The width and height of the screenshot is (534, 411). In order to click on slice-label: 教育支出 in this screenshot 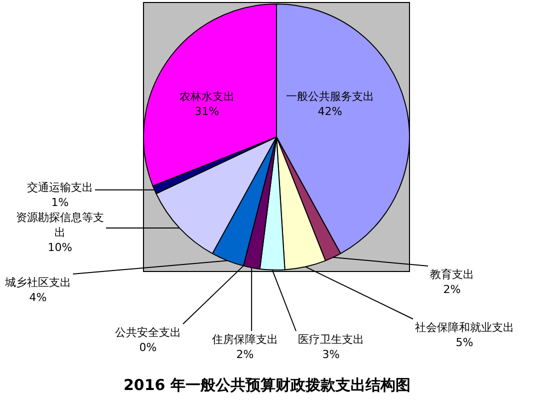, I will do `click(452, 274)`.